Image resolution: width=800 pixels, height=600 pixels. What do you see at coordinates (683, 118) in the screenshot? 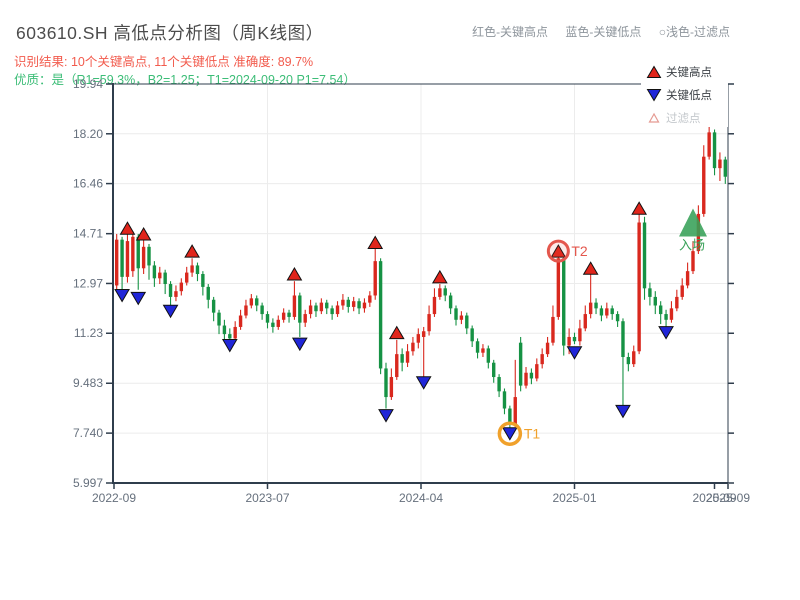
I see `legend-item-label: 过滤点` at bounding box center [683, 118].